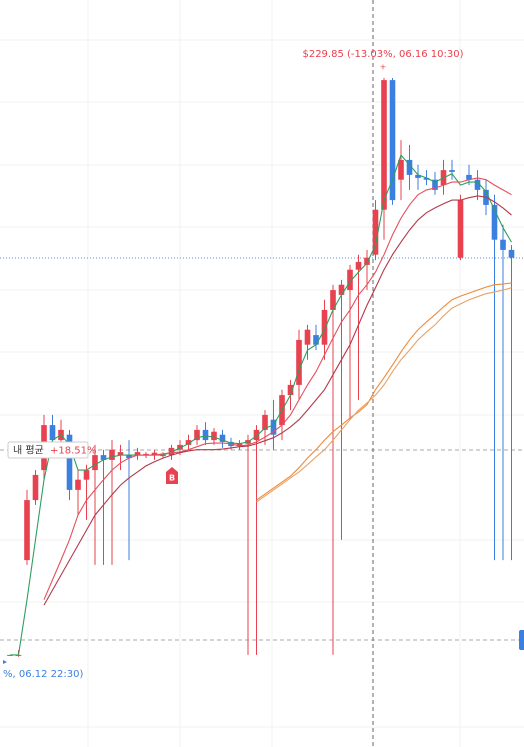  Describe the element at coordinates (73, 451) in the screenshot. I see `average-change: +18.51%` at that location.